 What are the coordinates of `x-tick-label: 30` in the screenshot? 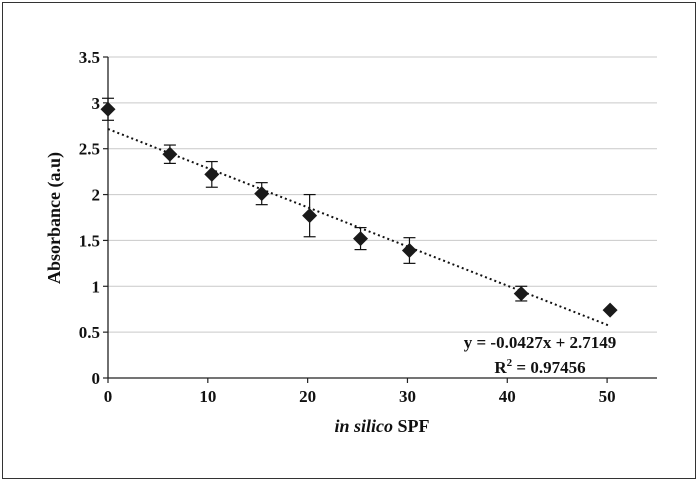 It's located at (407, 396).